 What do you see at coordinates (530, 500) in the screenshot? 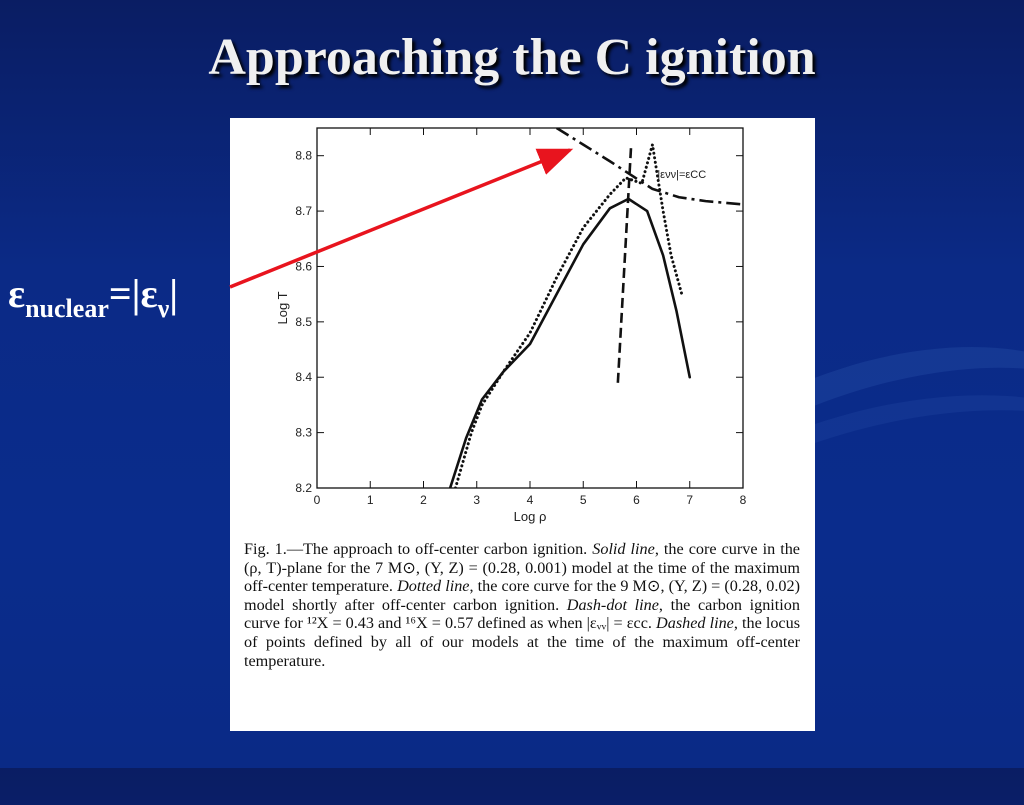
I see `x-tick-label: 4` at bounding box center [530, 500].